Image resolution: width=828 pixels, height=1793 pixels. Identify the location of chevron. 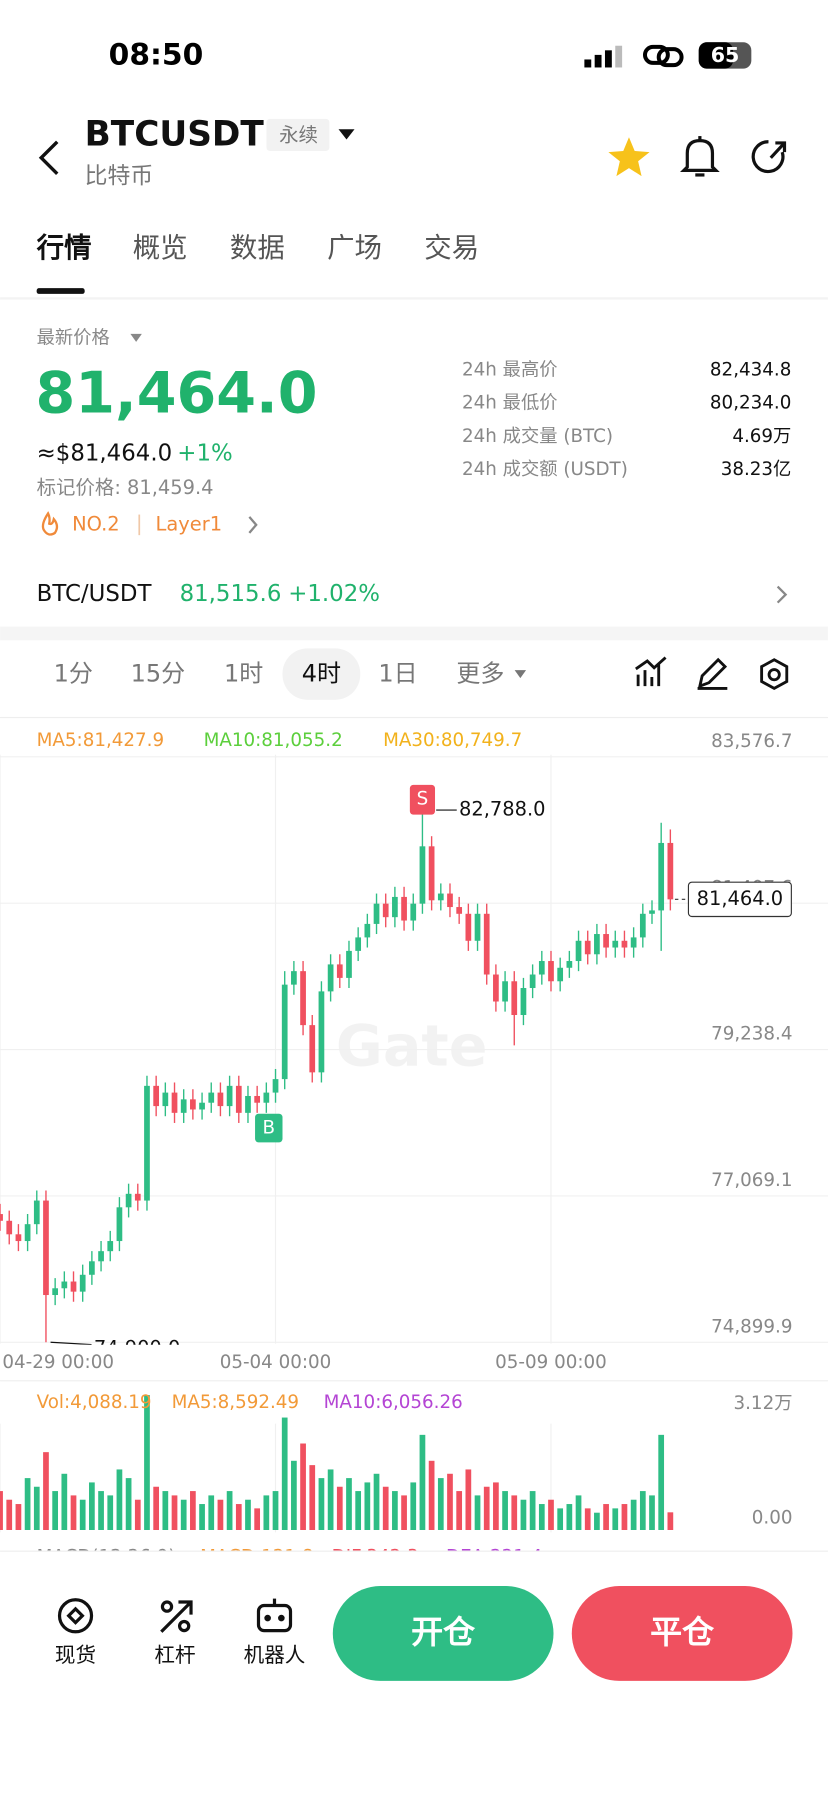
(253, 525).